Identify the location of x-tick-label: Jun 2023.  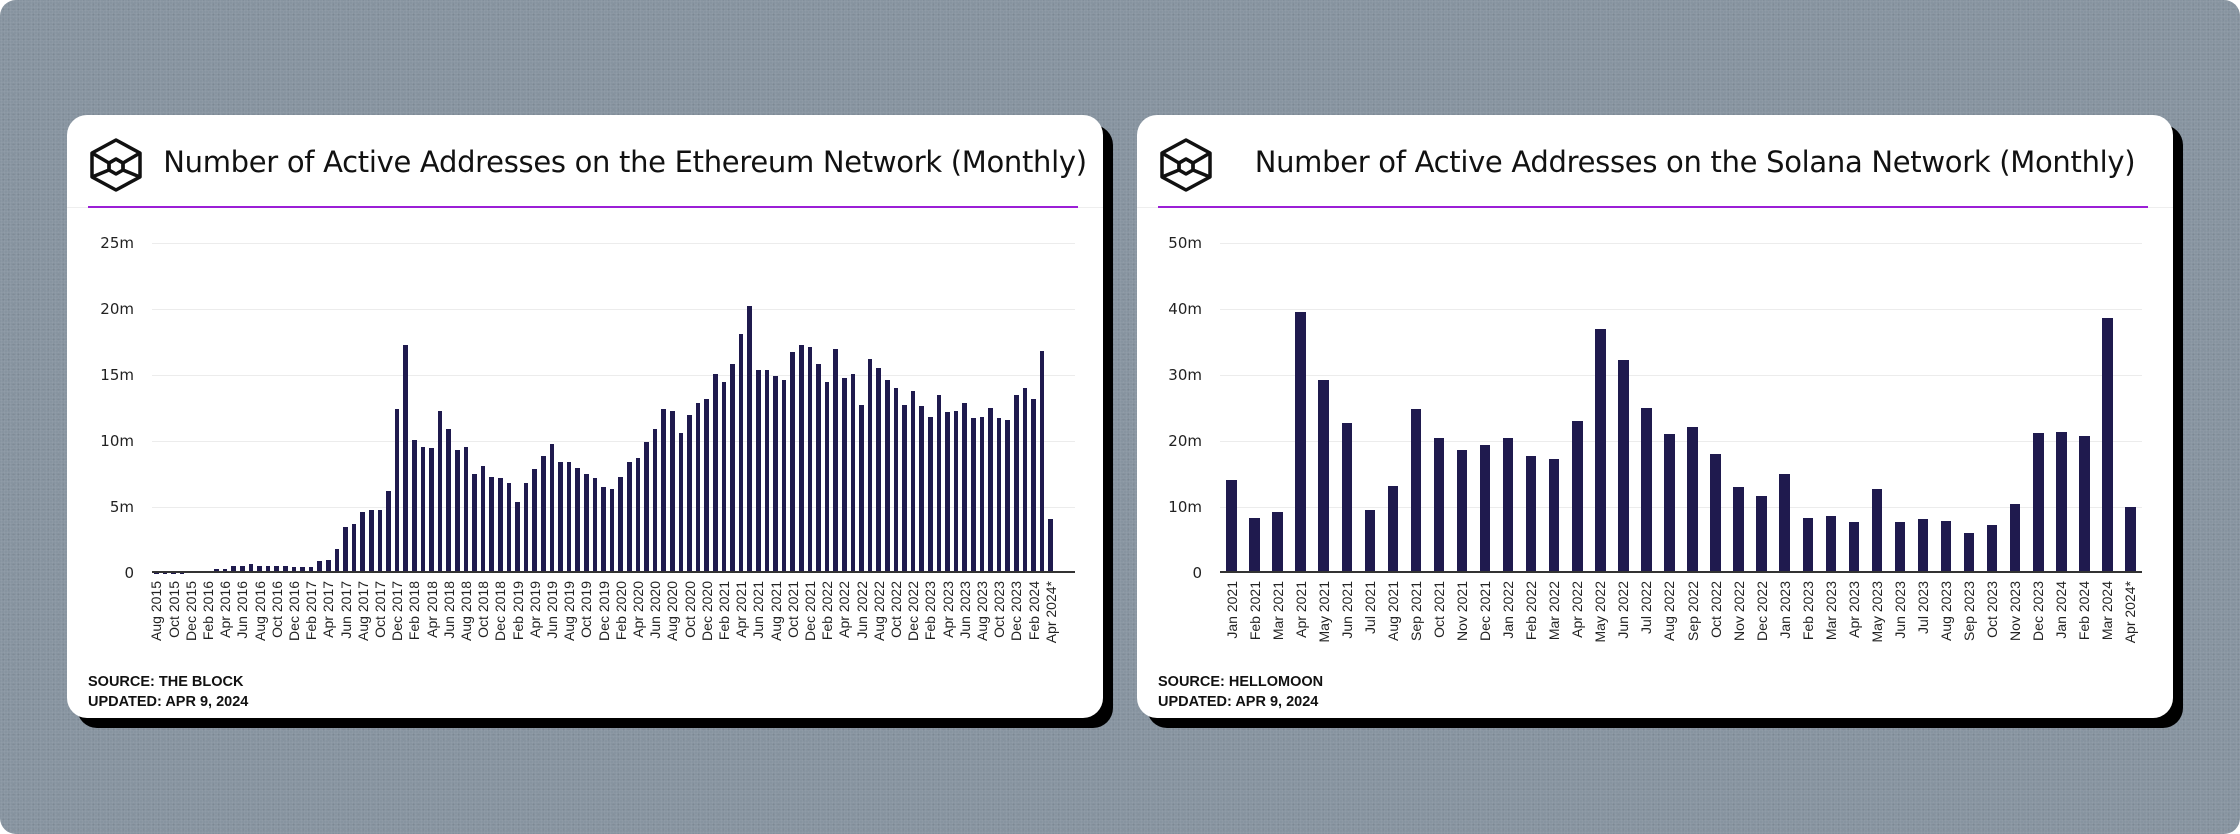
(964, 610).